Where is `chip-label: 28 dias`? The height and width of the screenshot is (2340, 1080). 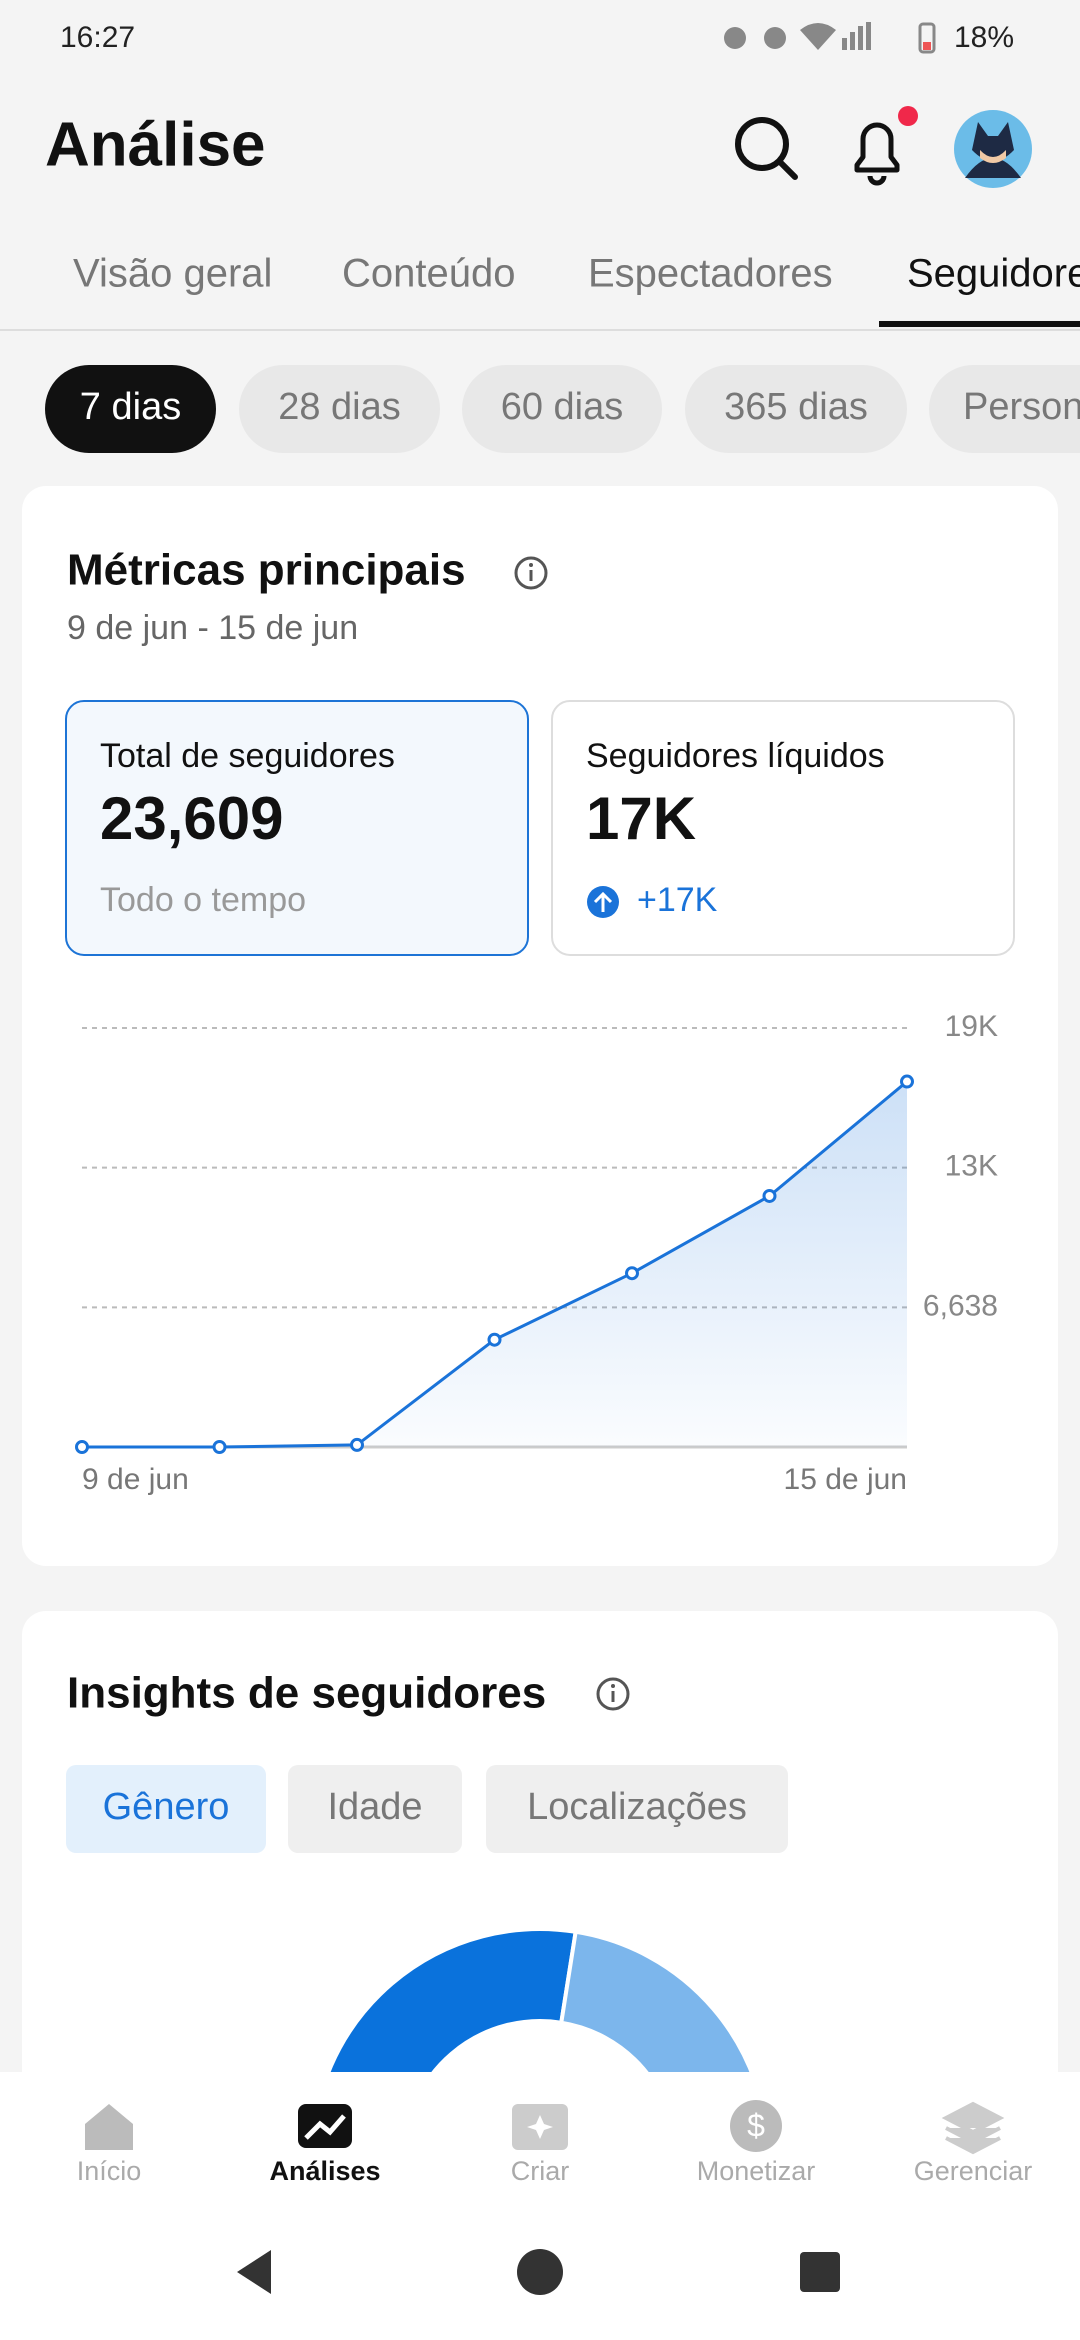
chip-label: 28 dias is located at coordinates (339, 407).